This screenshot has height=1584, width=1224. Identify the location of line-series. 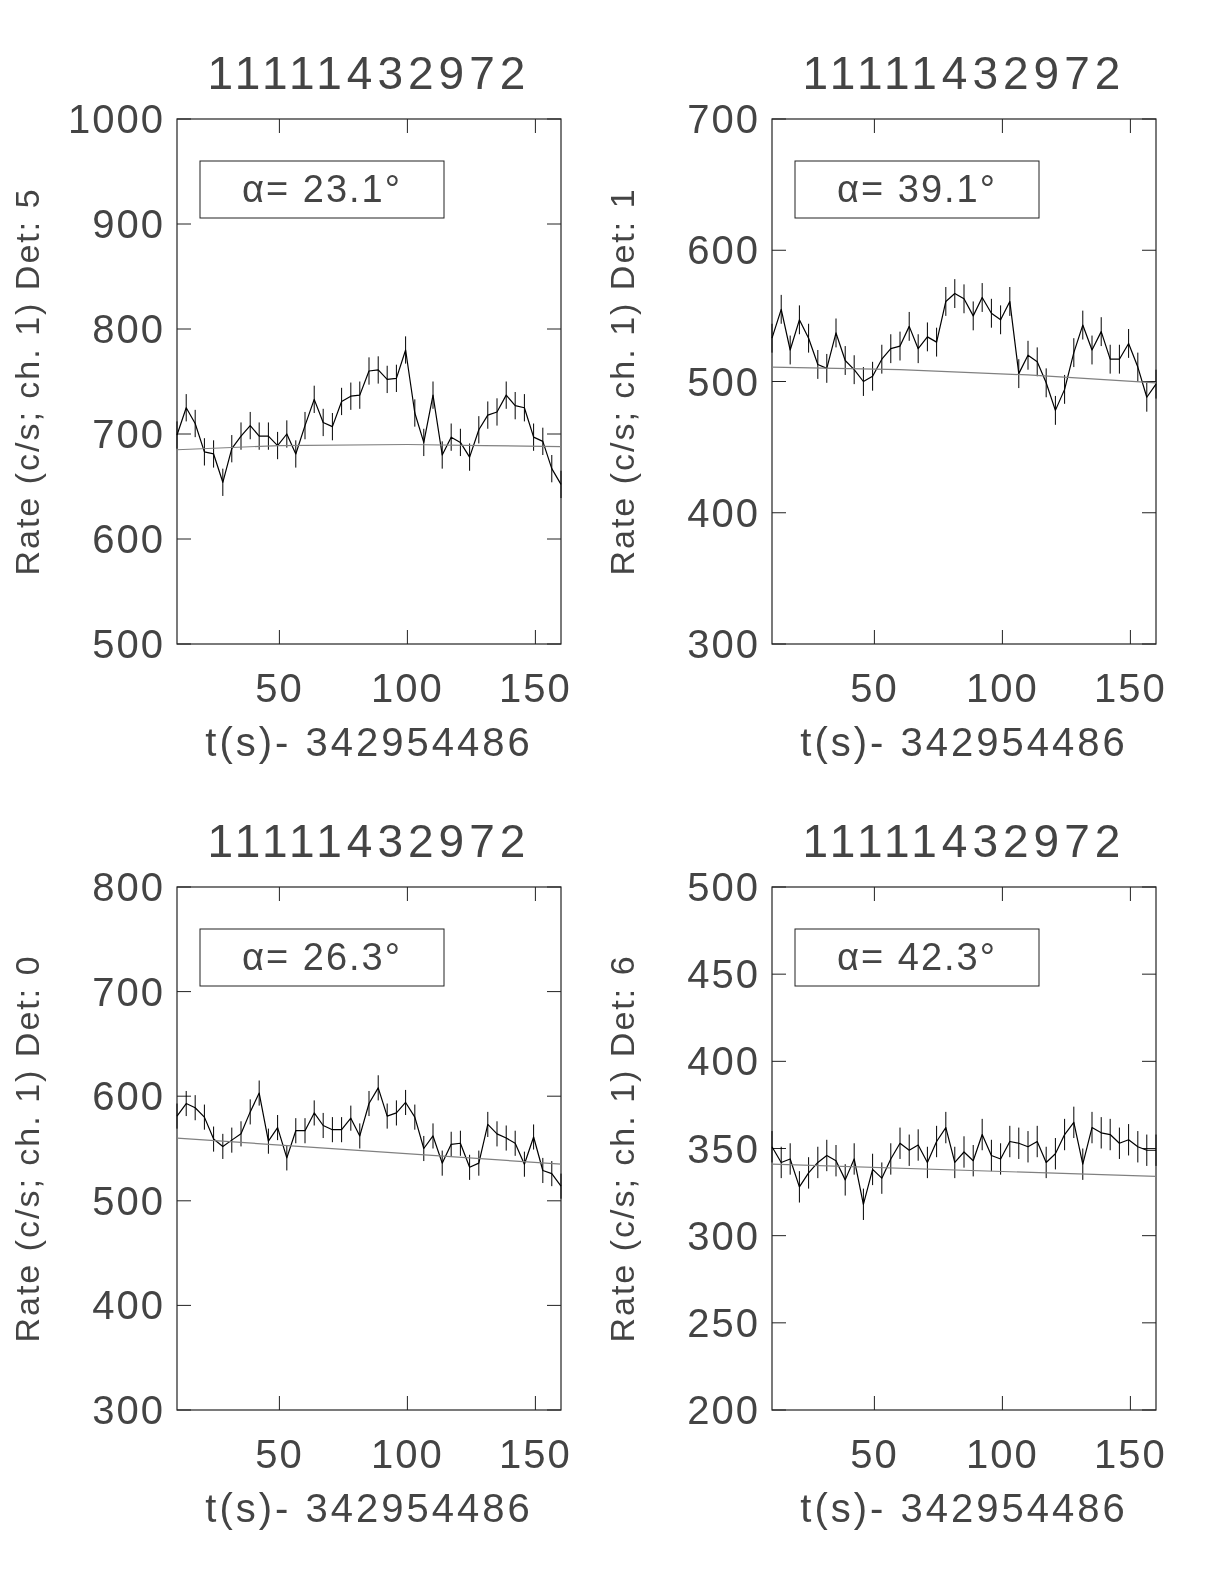
(964, 375).